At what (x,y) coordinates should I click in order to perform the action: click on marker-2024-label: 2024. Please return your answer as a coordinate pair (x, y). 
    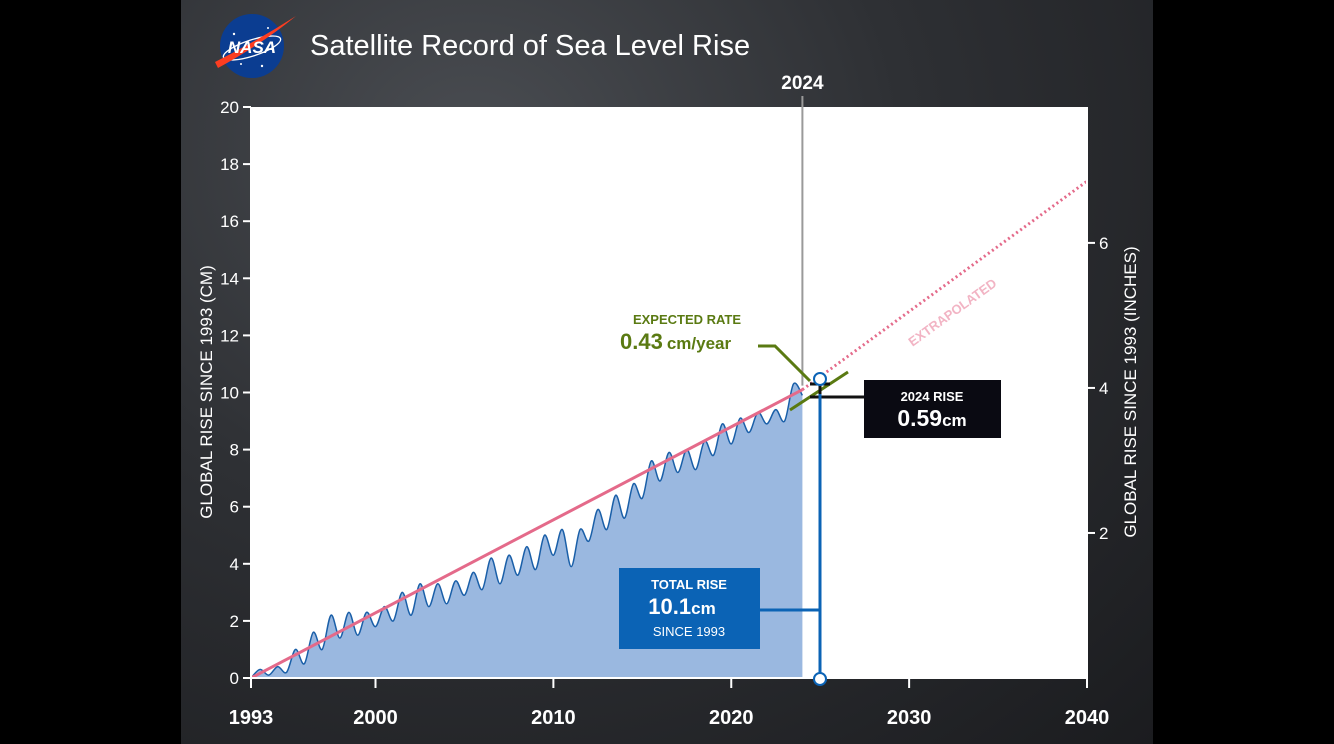
    Looking at the image, I should click on (802, 83).